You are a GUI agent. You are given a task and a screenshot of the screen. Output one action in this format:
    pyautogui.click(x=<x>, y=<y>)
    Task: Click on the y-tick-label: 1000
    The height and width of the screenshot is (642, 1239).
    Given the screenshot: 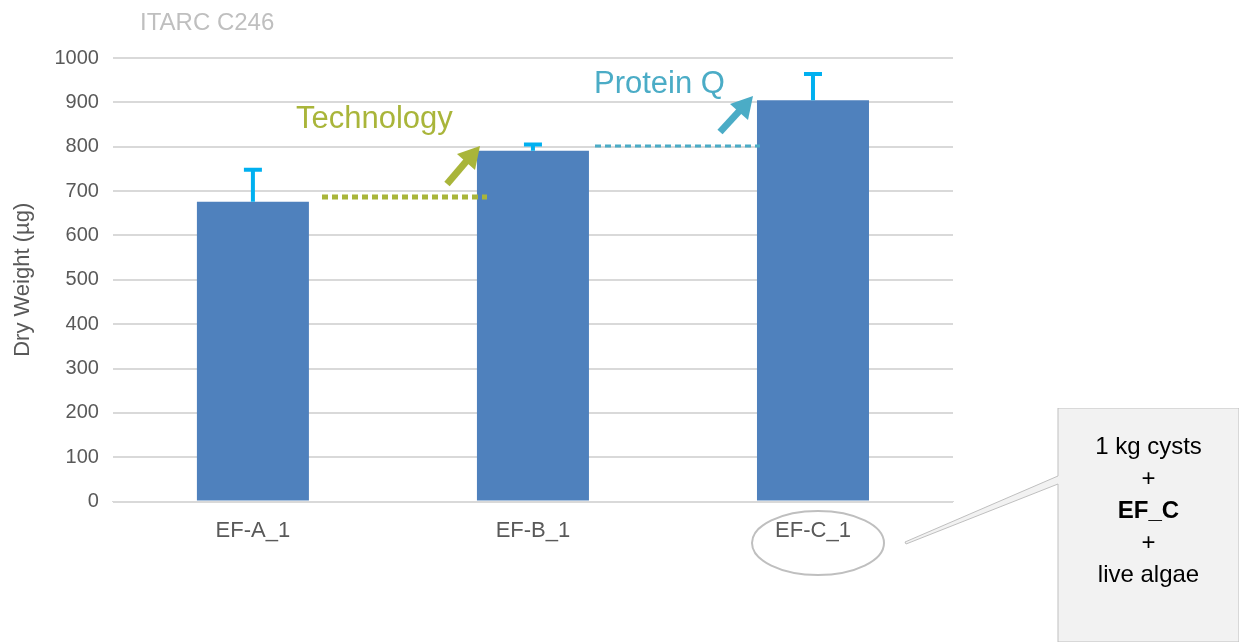 What is the action you would take?
    pyautogui.click(x=76, y=56)
    